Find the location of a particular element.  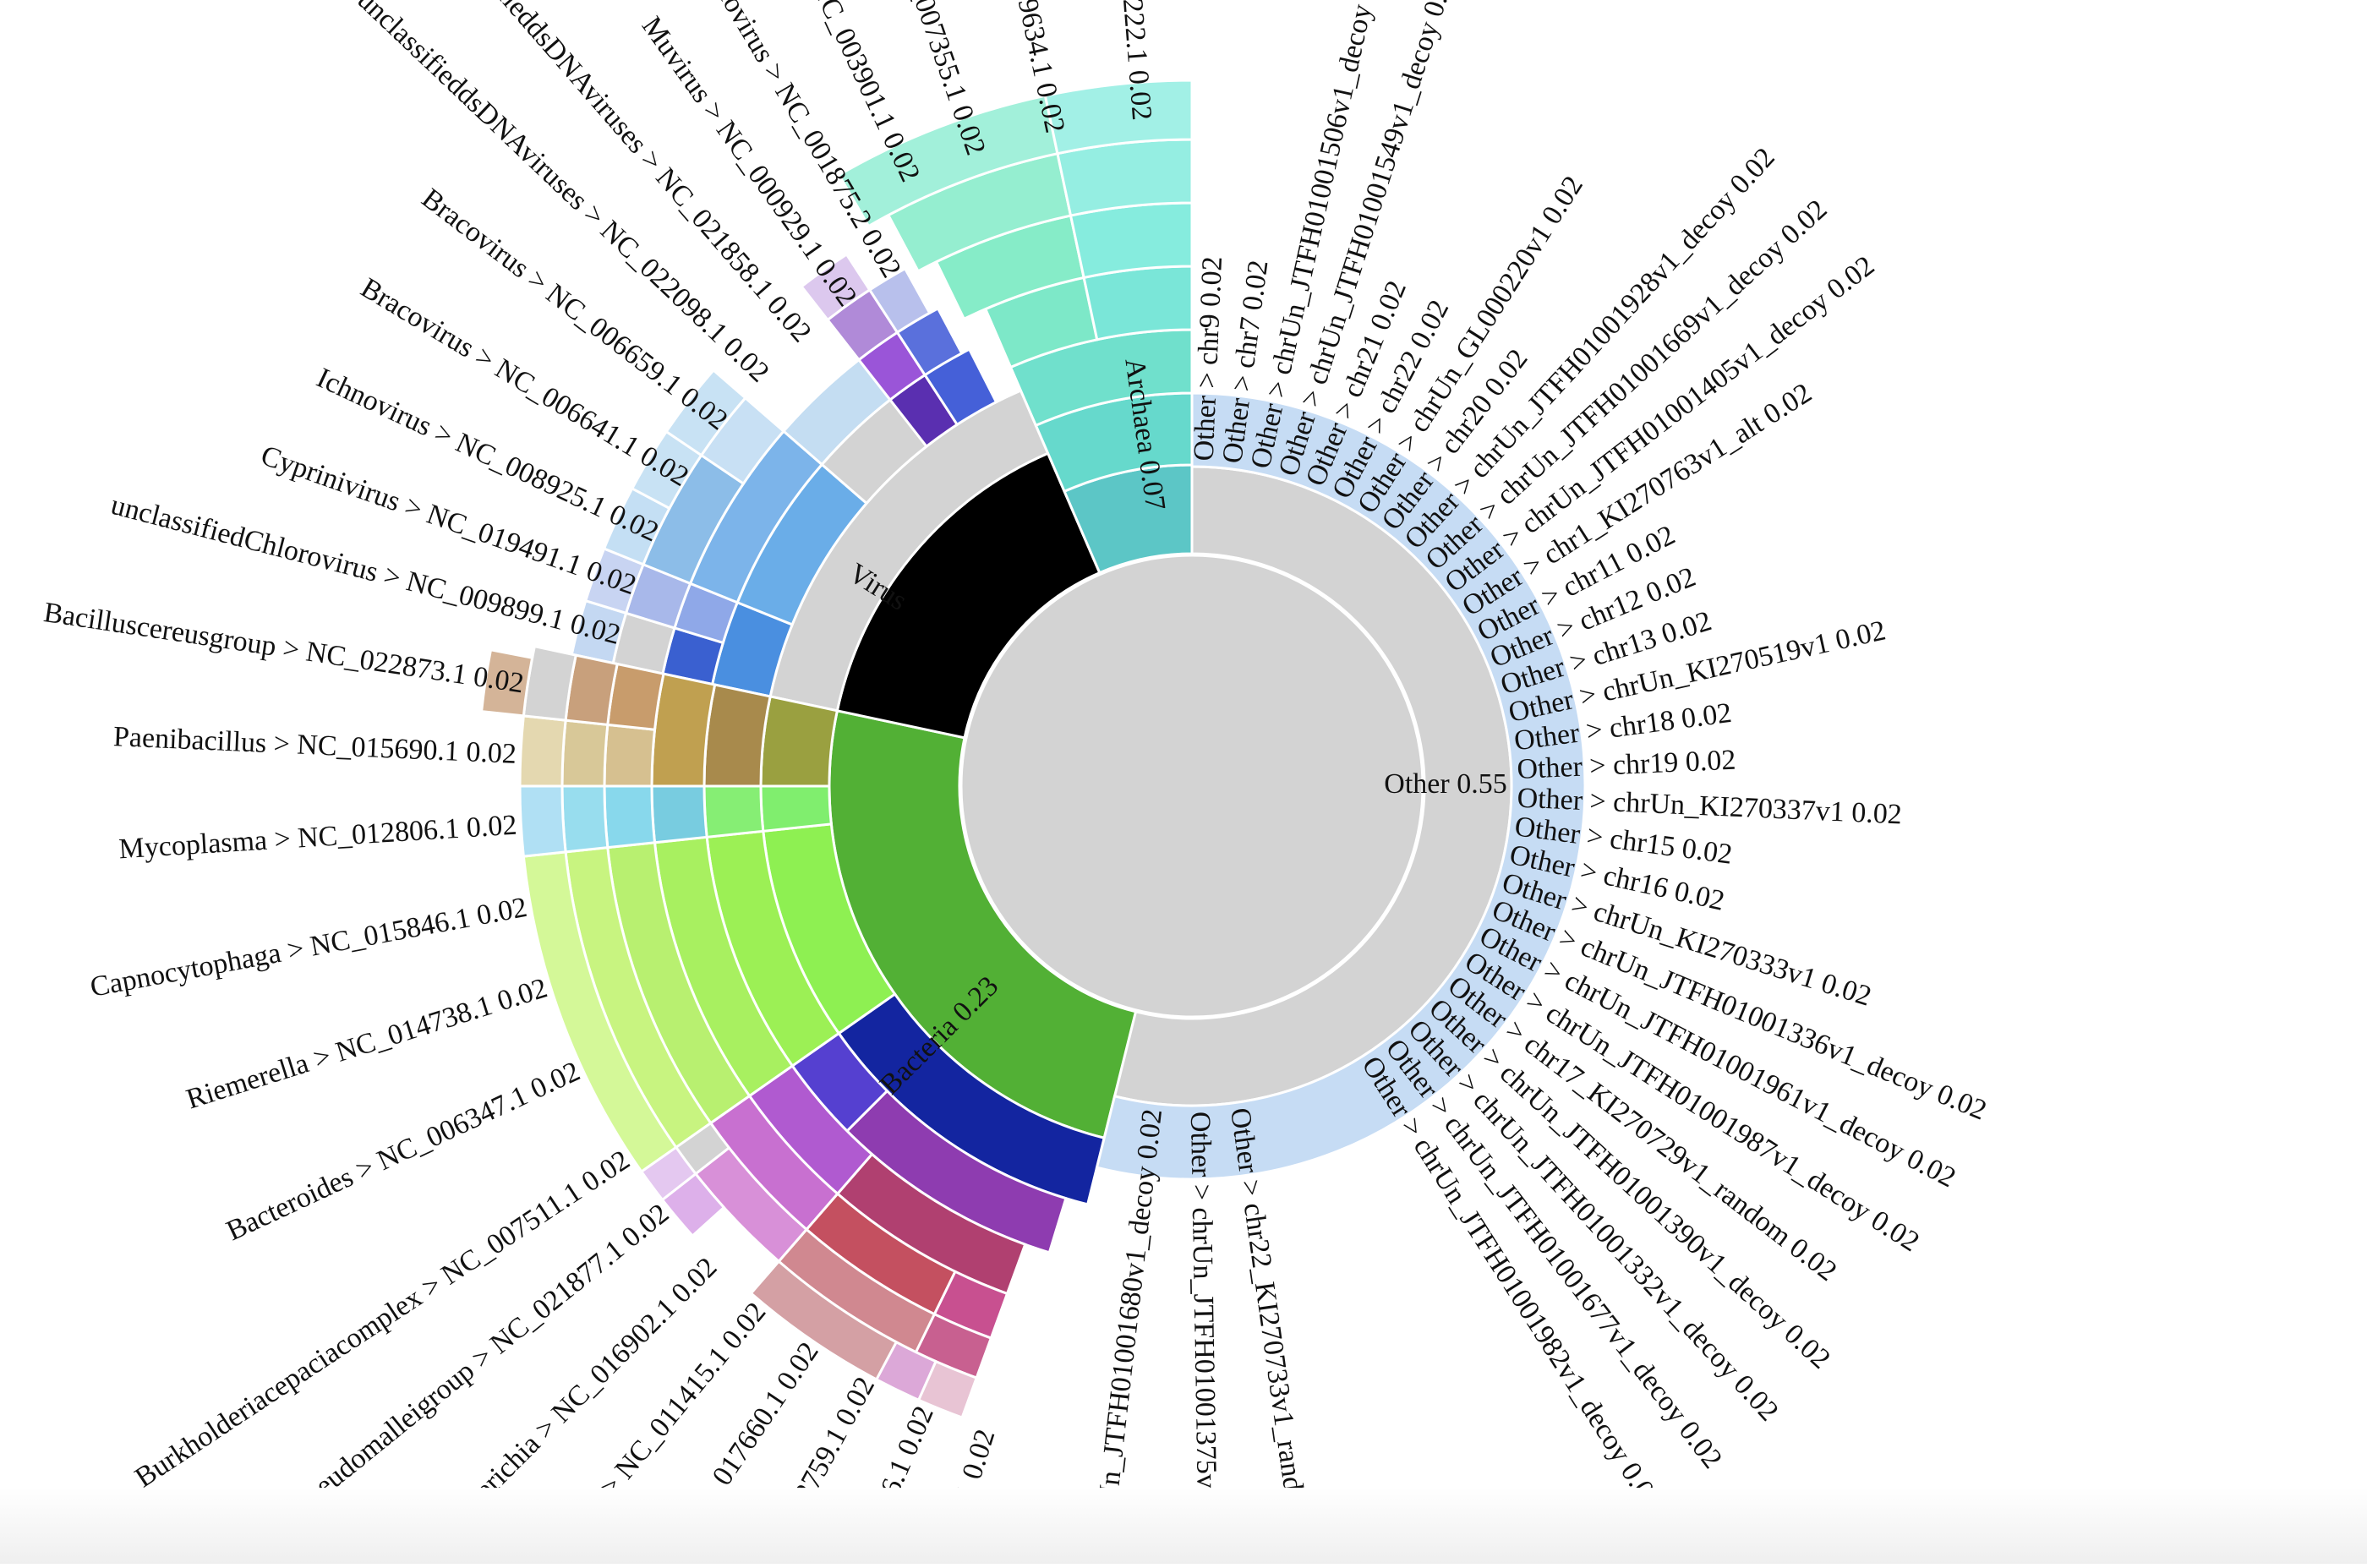

leaf-label-bacteria: Mycoplasma > NC_012806.1 0.02 is located at coordinates (318, 838).